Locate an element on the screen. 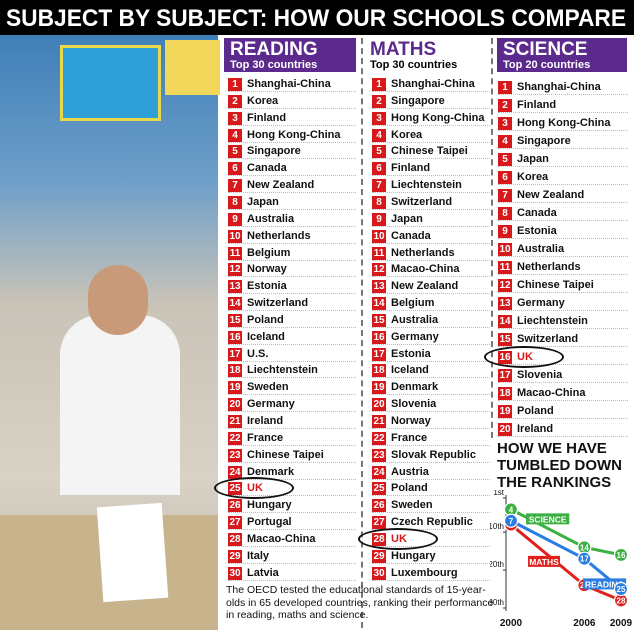 The height and width of the screenshot is (630, 634). ranking-row: 5 Chinese Taipei is located at coordinates (431, 152).